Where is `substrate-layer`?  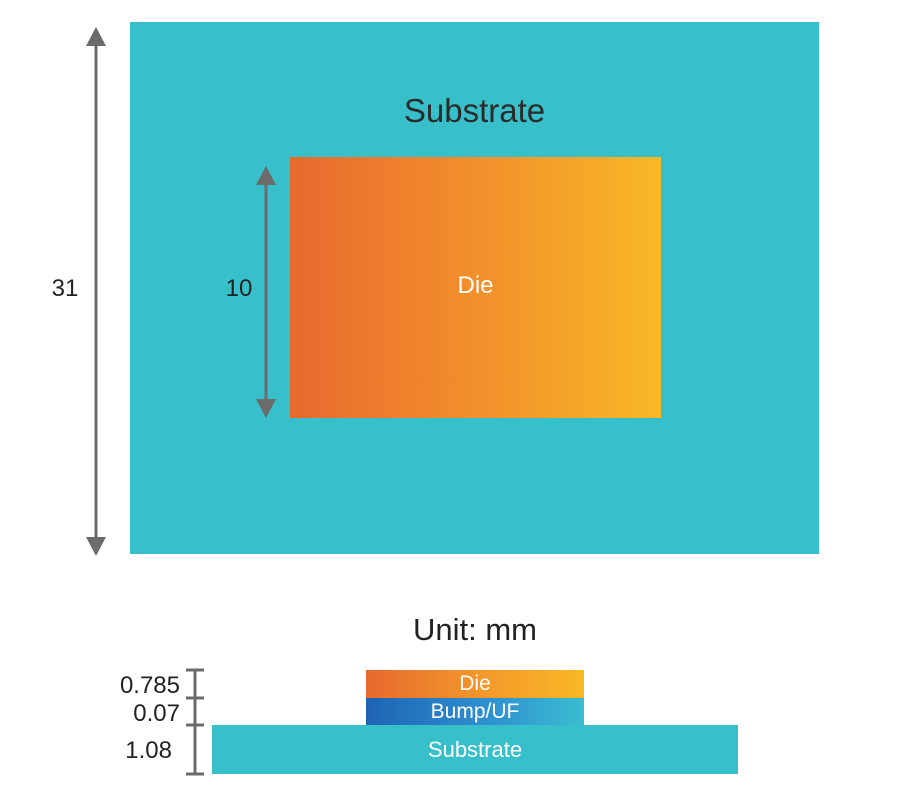 substrate-layer is located at coordinates (475, 749).